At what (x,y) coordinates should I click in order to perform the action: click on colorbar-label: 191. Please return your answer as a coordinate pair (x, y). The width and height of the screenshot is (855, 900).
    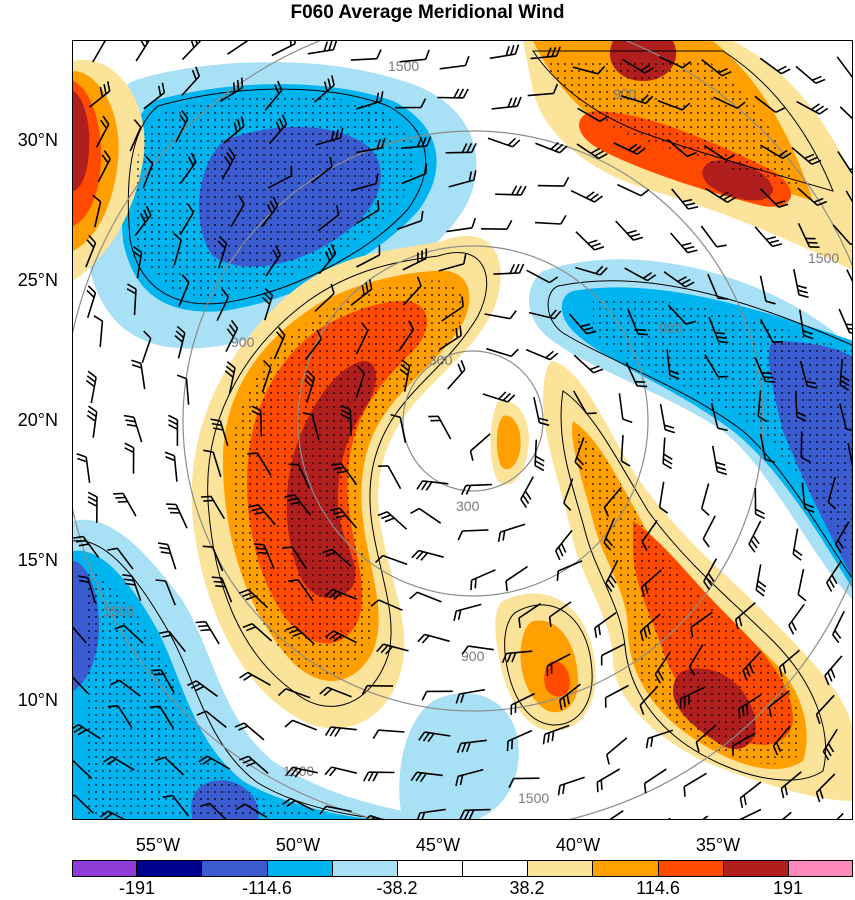
    Looking at the image, I should click on (788, 888).